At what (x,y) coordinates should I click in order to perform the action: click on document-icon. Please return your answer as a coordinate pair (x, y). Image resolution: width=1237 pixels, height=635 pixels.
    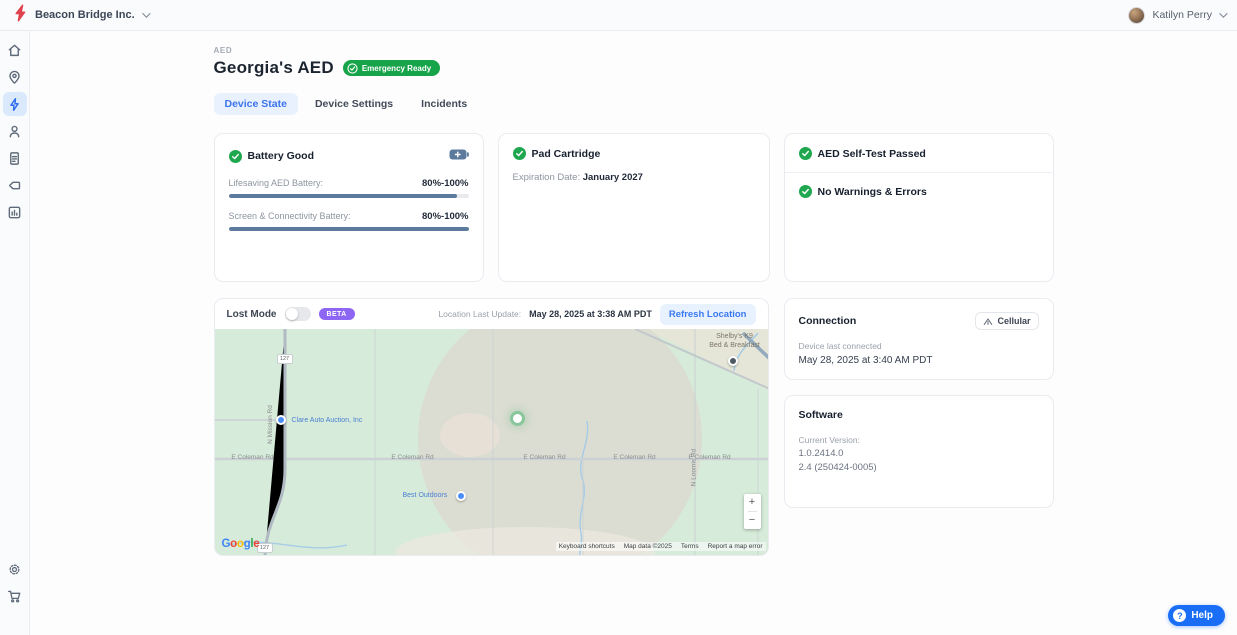
    Looking at the image, I should click on (14, 158).